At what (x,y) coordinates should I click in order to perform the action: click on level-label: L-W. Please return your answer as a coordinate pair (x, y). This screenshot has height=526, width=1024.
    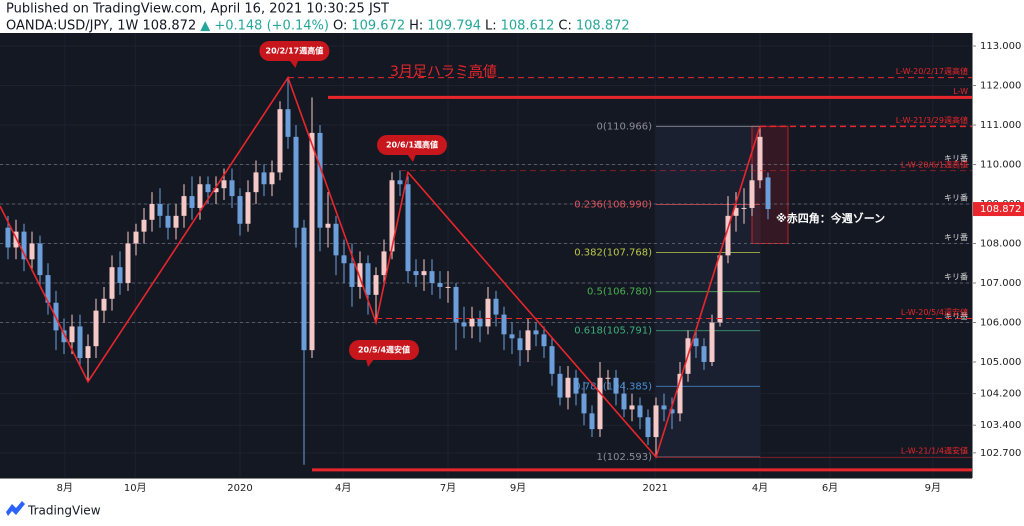
    Looking at the image, I should click on (960, 91).